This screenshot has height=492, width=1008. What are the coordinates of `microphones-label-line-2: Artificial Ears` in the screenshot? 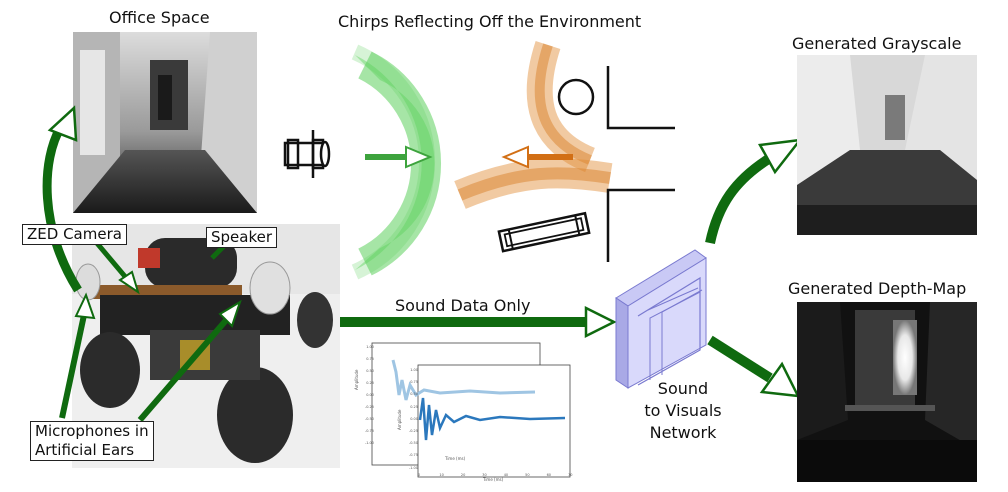 It's located at (85, 450).